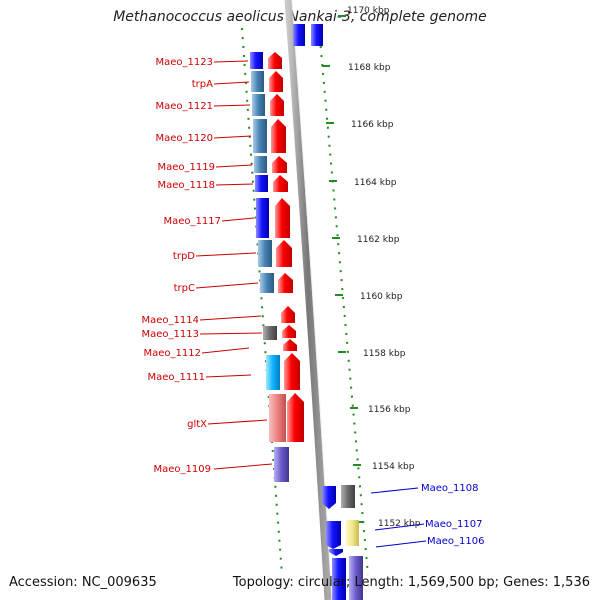 The image size is (600, 600). I want to click on gene-label-maeo-1112: Maeo_1112, so click(172, 353).